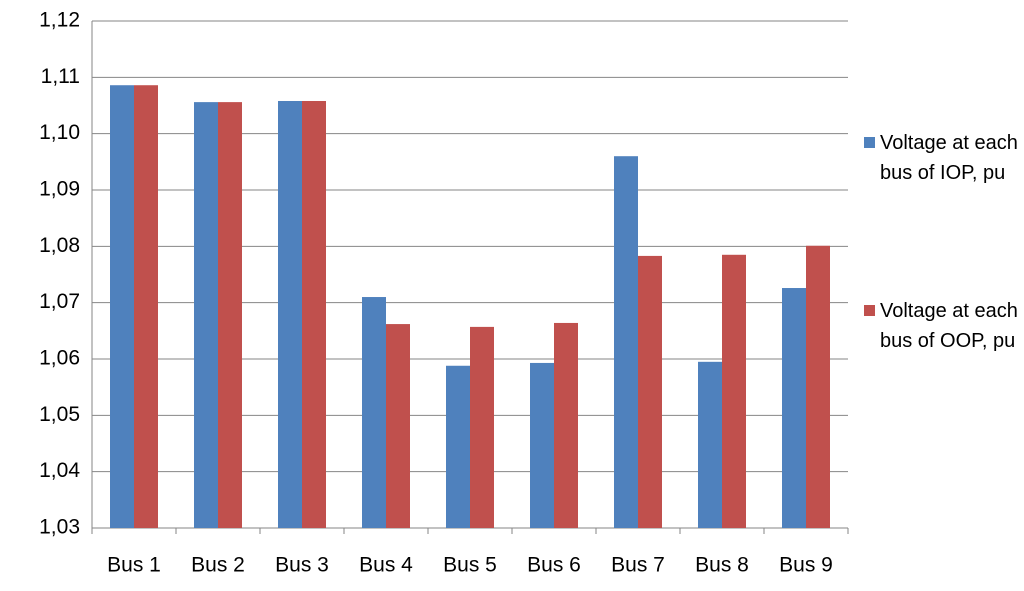  I want to click on legend-entry: Voltage at each bus of IOP, pu, so click(942, 158).